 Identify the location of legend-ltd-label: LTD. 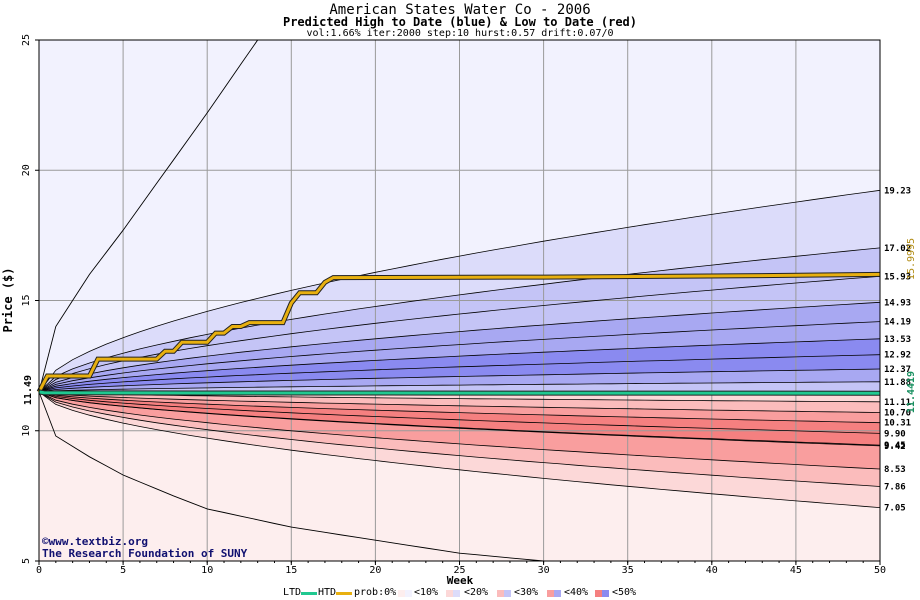
(292, 592).